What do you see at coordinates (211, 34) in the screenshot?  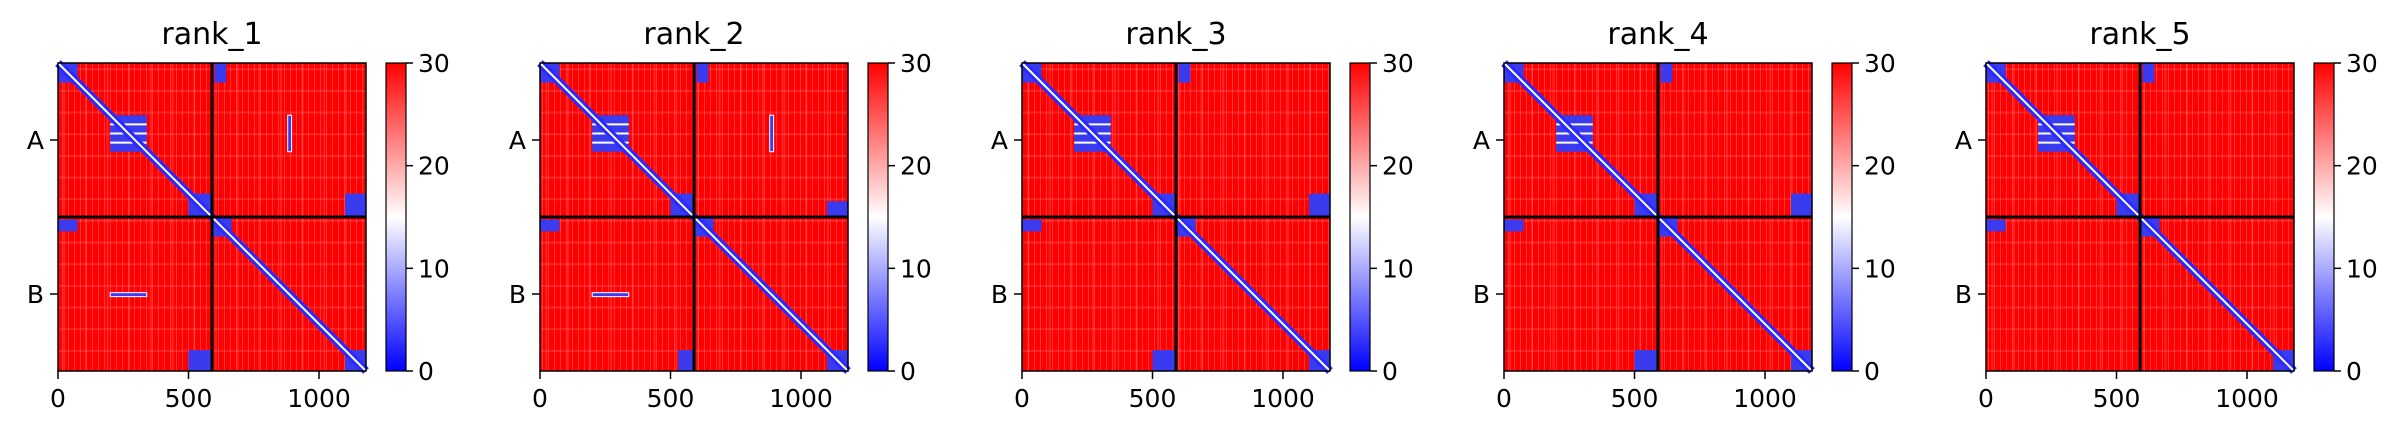 I see `panel-title: rank_1` at bounding box center [211, 34].